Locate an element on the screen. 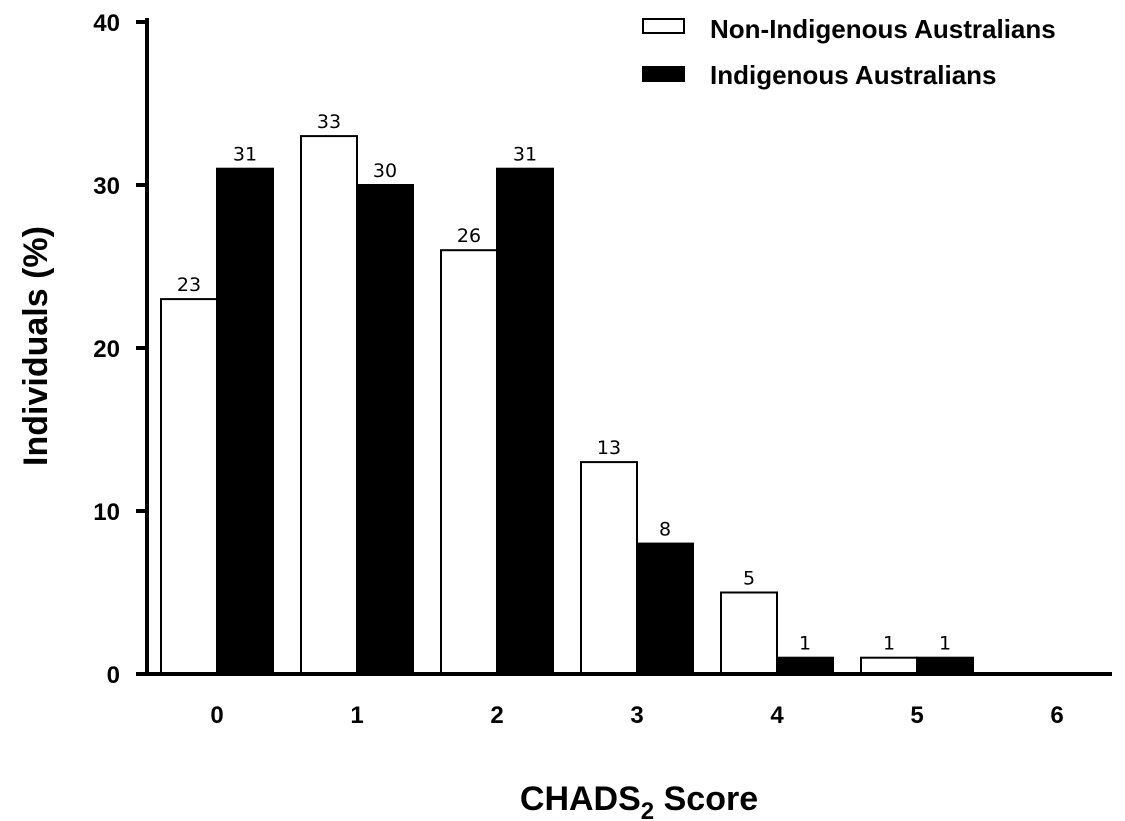 This screenshot has height=821, width=1125. legend-label-non-indigenous: Non-Indigenous Australians is located at coordinates (883, 29).